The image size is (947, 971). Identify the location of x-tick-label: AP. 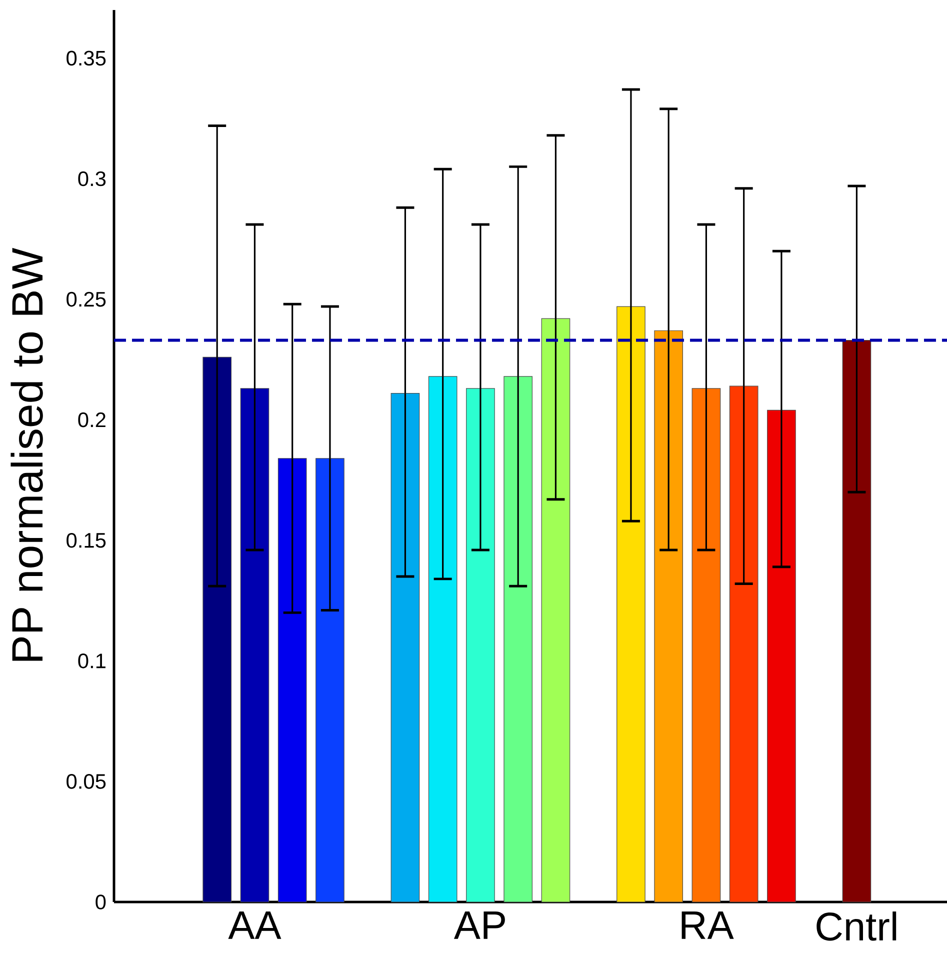
(479, 925).